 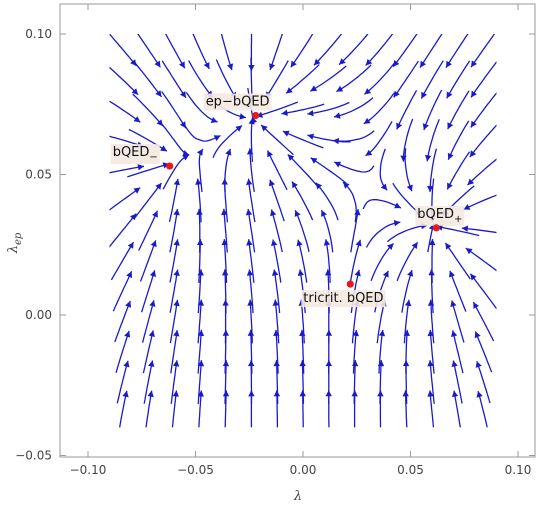 I want to click on y-tick-label: 0.10, so click(x=38, y=34).